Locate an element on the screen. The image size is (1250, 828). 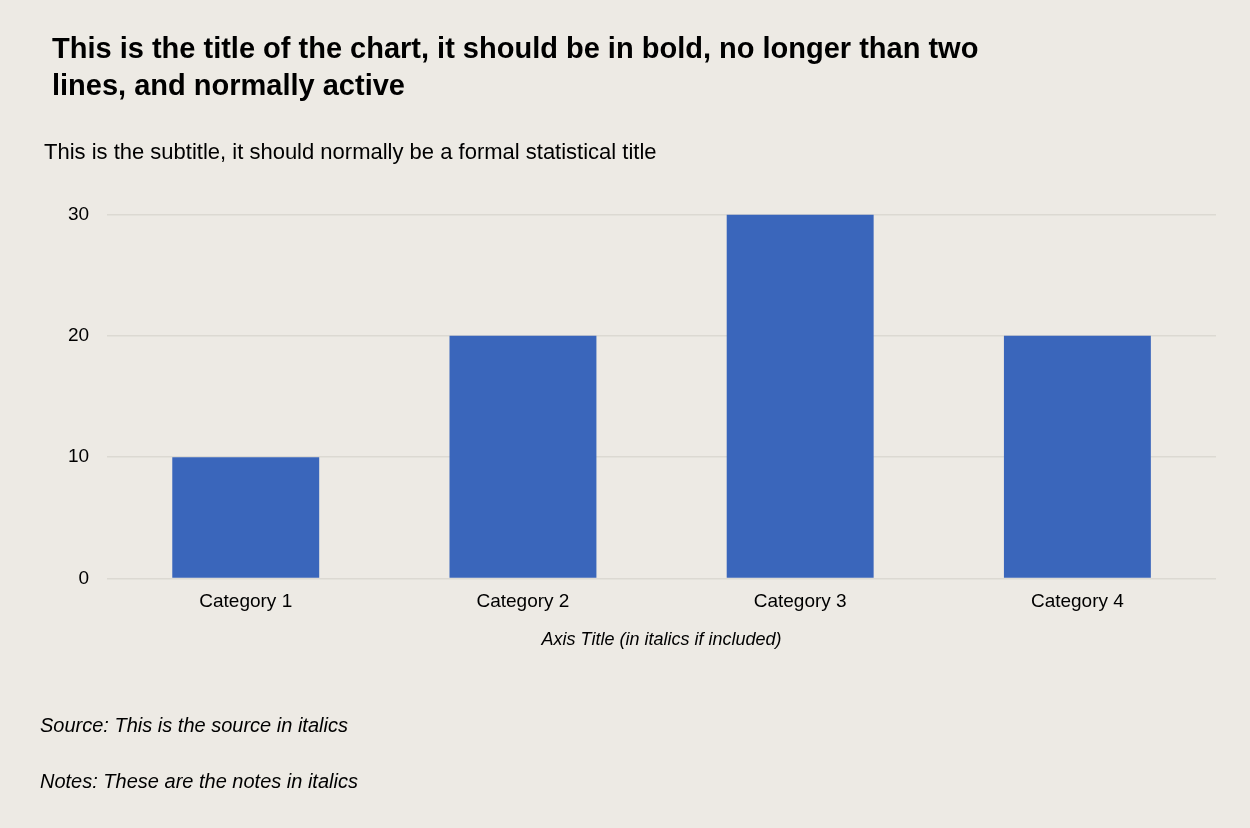
chart-title: This is the title of the chart, it should be in bold, no longer than two lines, and normally active is located at coordinates (516, 67).